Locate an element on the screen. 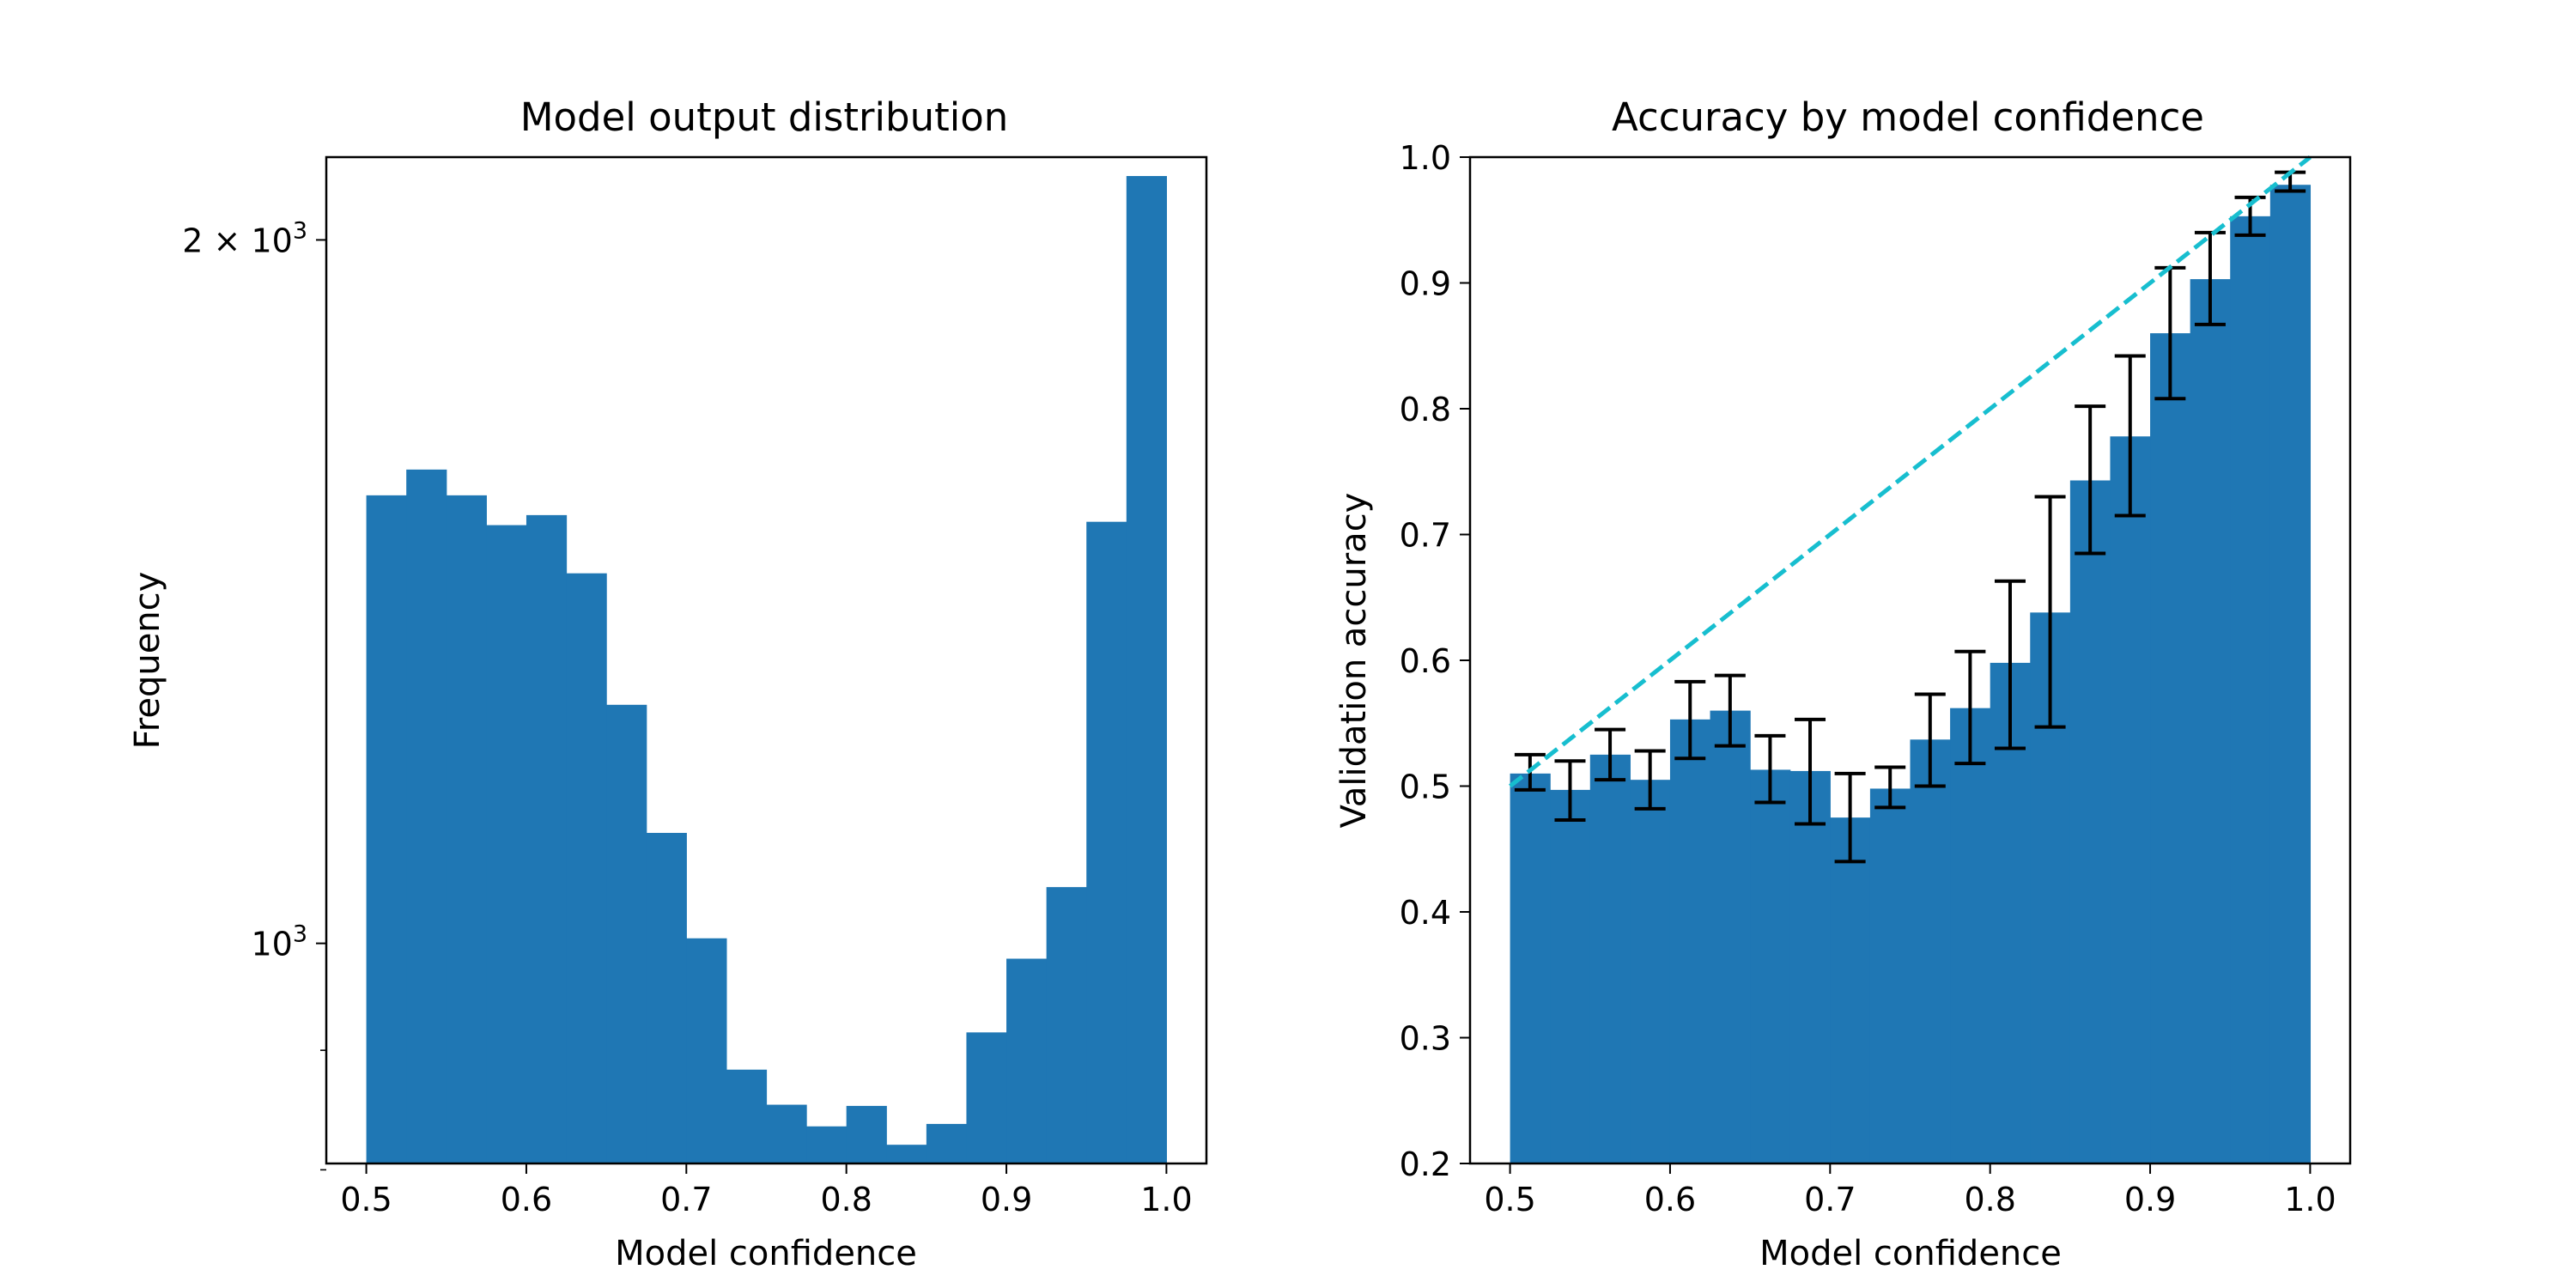  y-tick-label: 0.6 is located at coordinates (1426, 661).